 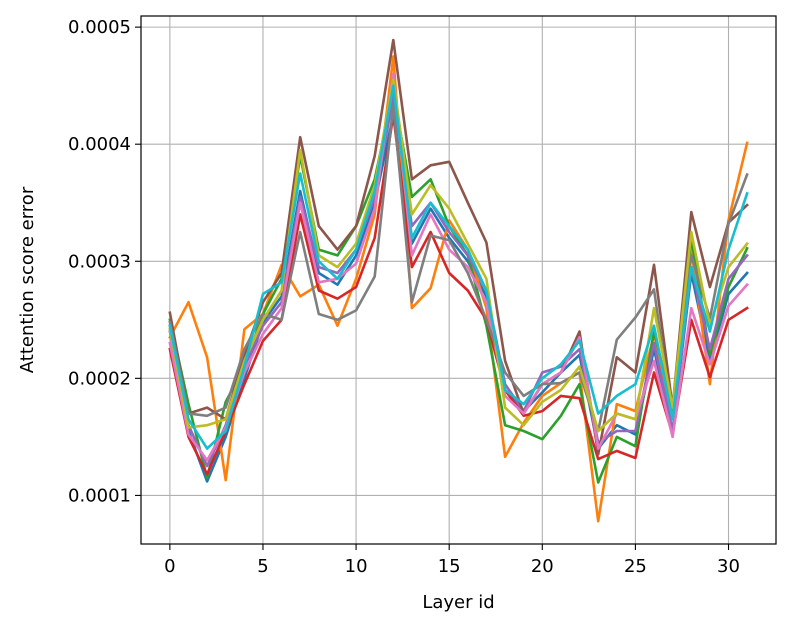 What do you see at coordinates (449, 566) in the screenshot?
I see `x-tick-label: 15` at bounding box center [449, 566].